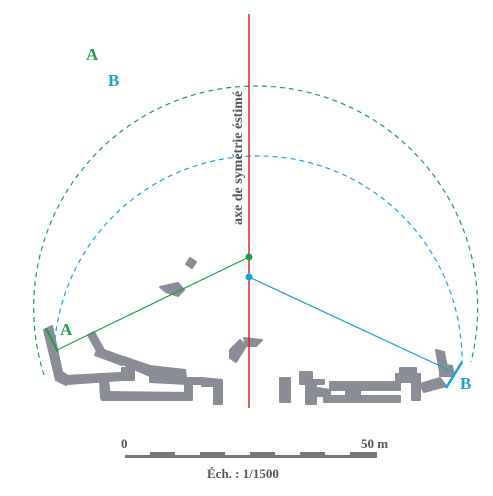 This screenshot has height=496, width=493. What do you see at coordinates (94, 378) in the screenshot?
I see `ruin-wall-sw` at bounding box center [94, 378].